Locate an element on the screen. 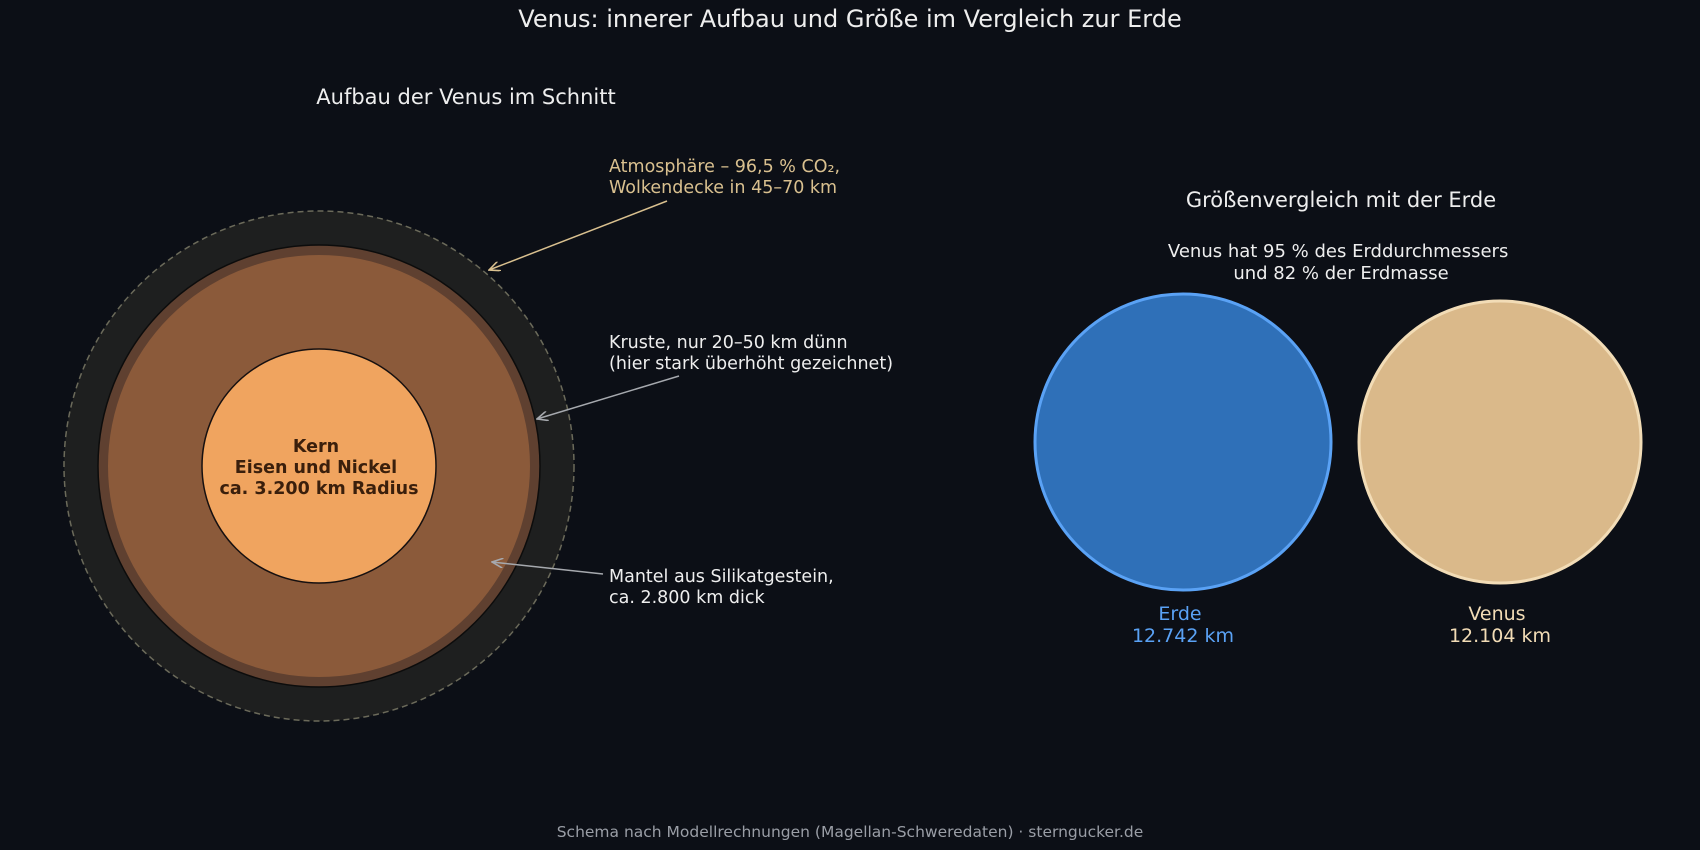  venus-label: Venus 12.104 km is located at coordinates (1500, 625).